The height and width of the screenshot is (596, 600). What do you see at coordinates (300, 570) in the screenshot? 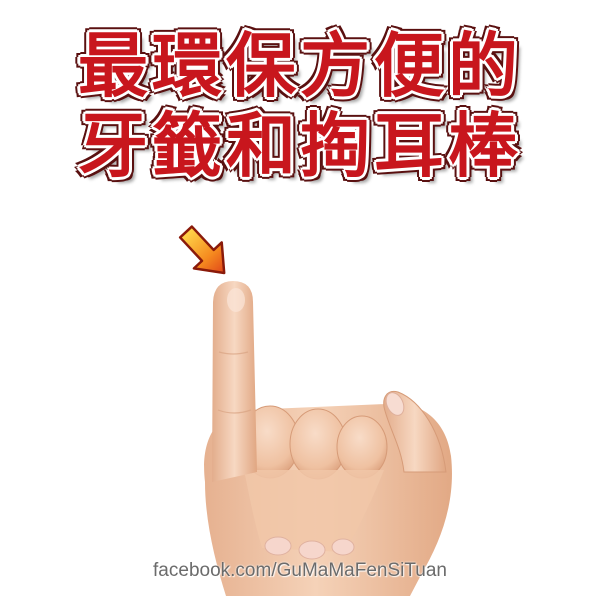
I see `facebook-watermark: facebook.com/GuMaMaFenSiTuan` at bounding box center [300, 570].